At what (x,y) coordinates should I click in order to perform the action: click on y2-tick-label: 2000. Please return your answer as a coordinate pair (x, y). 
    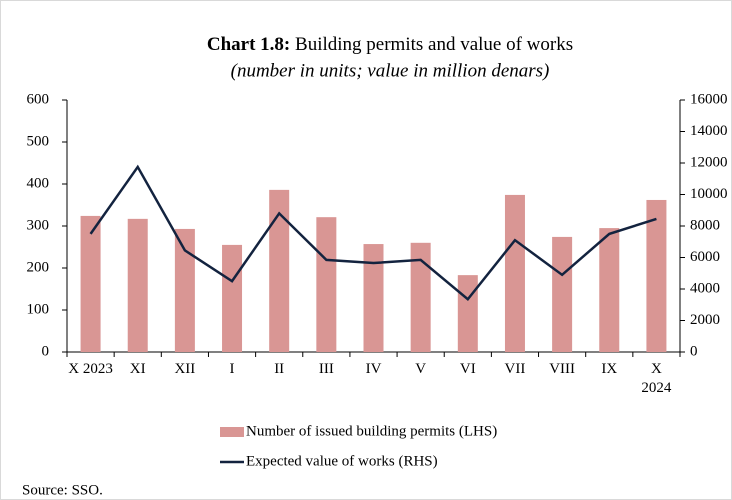
    Looking at the image, I should click on (705, 320).